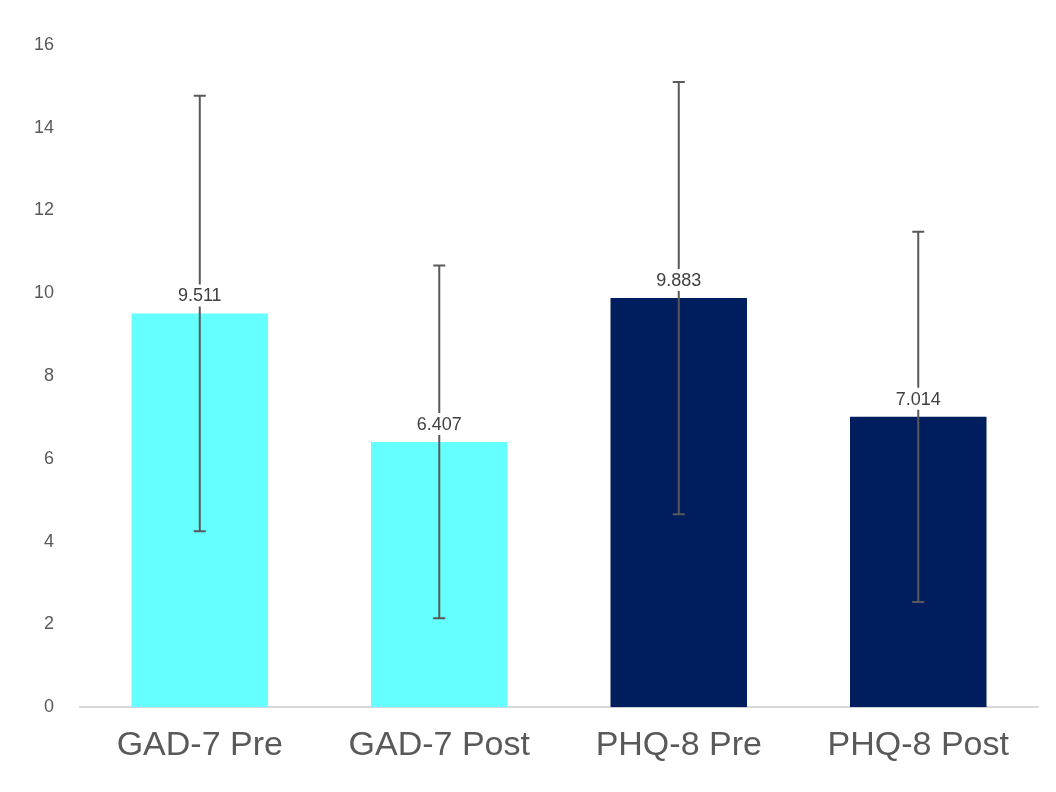 The width and height of the screenshot is (1056, 792). Describe the element at coordinates (49, 623) in the screenshot. I see `y-tick-label: 2` at that location.